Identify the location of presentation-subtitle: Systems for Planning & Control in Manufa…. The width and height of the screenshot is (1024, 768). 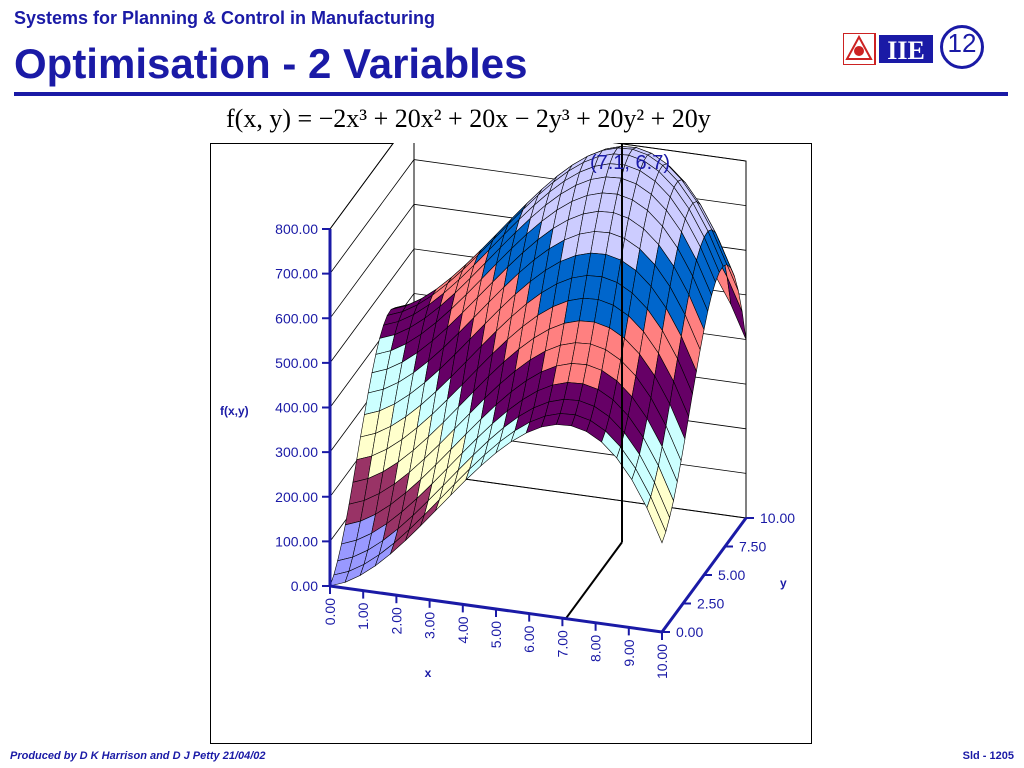
(225, 18).